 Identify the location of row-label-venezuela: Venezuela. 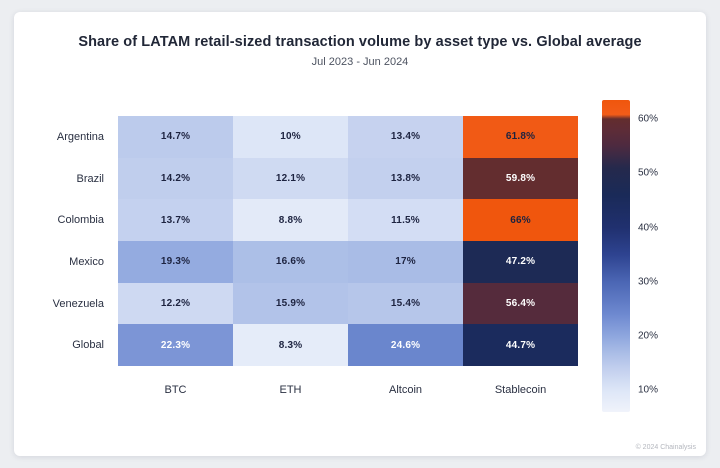
(78, 303).